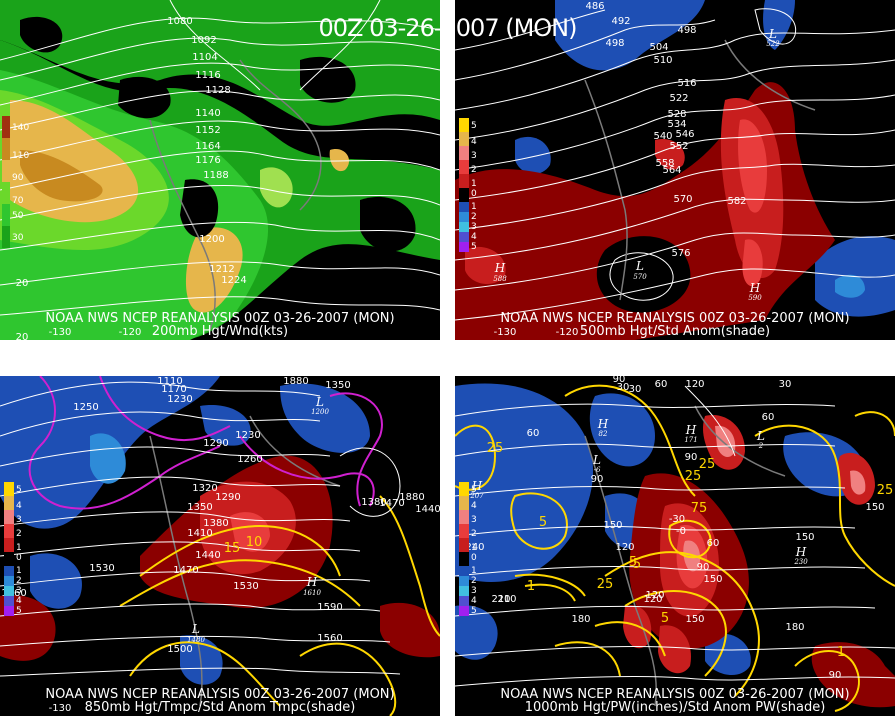 The image size is (895, 716). I want to click on contour-label: 1320, so click(204, 488).